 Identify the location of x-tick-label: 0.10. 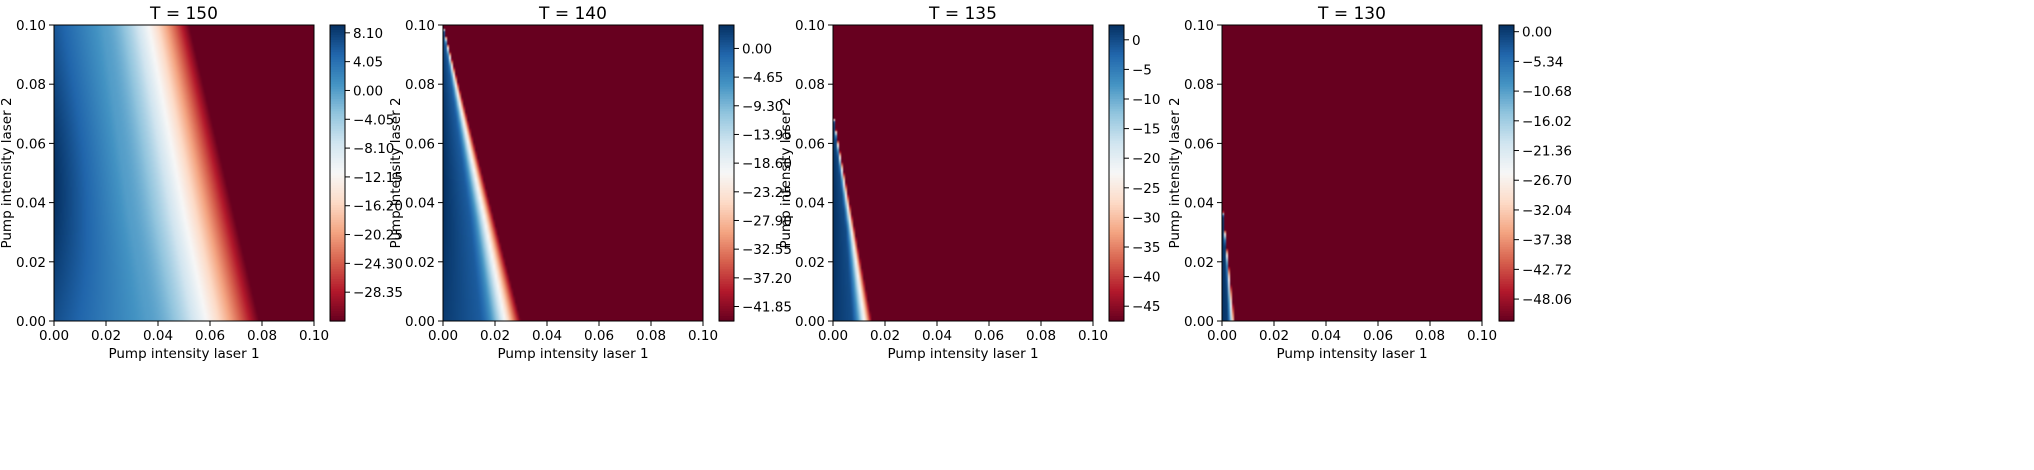
(1482, 336).